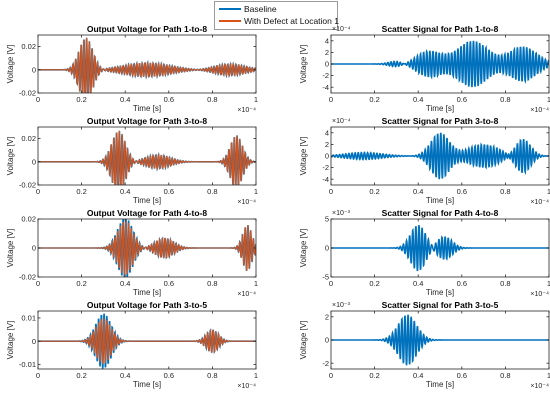  I want to click on chart-title: Scatter Signal for Path 1-to-8, so click(440, 29).